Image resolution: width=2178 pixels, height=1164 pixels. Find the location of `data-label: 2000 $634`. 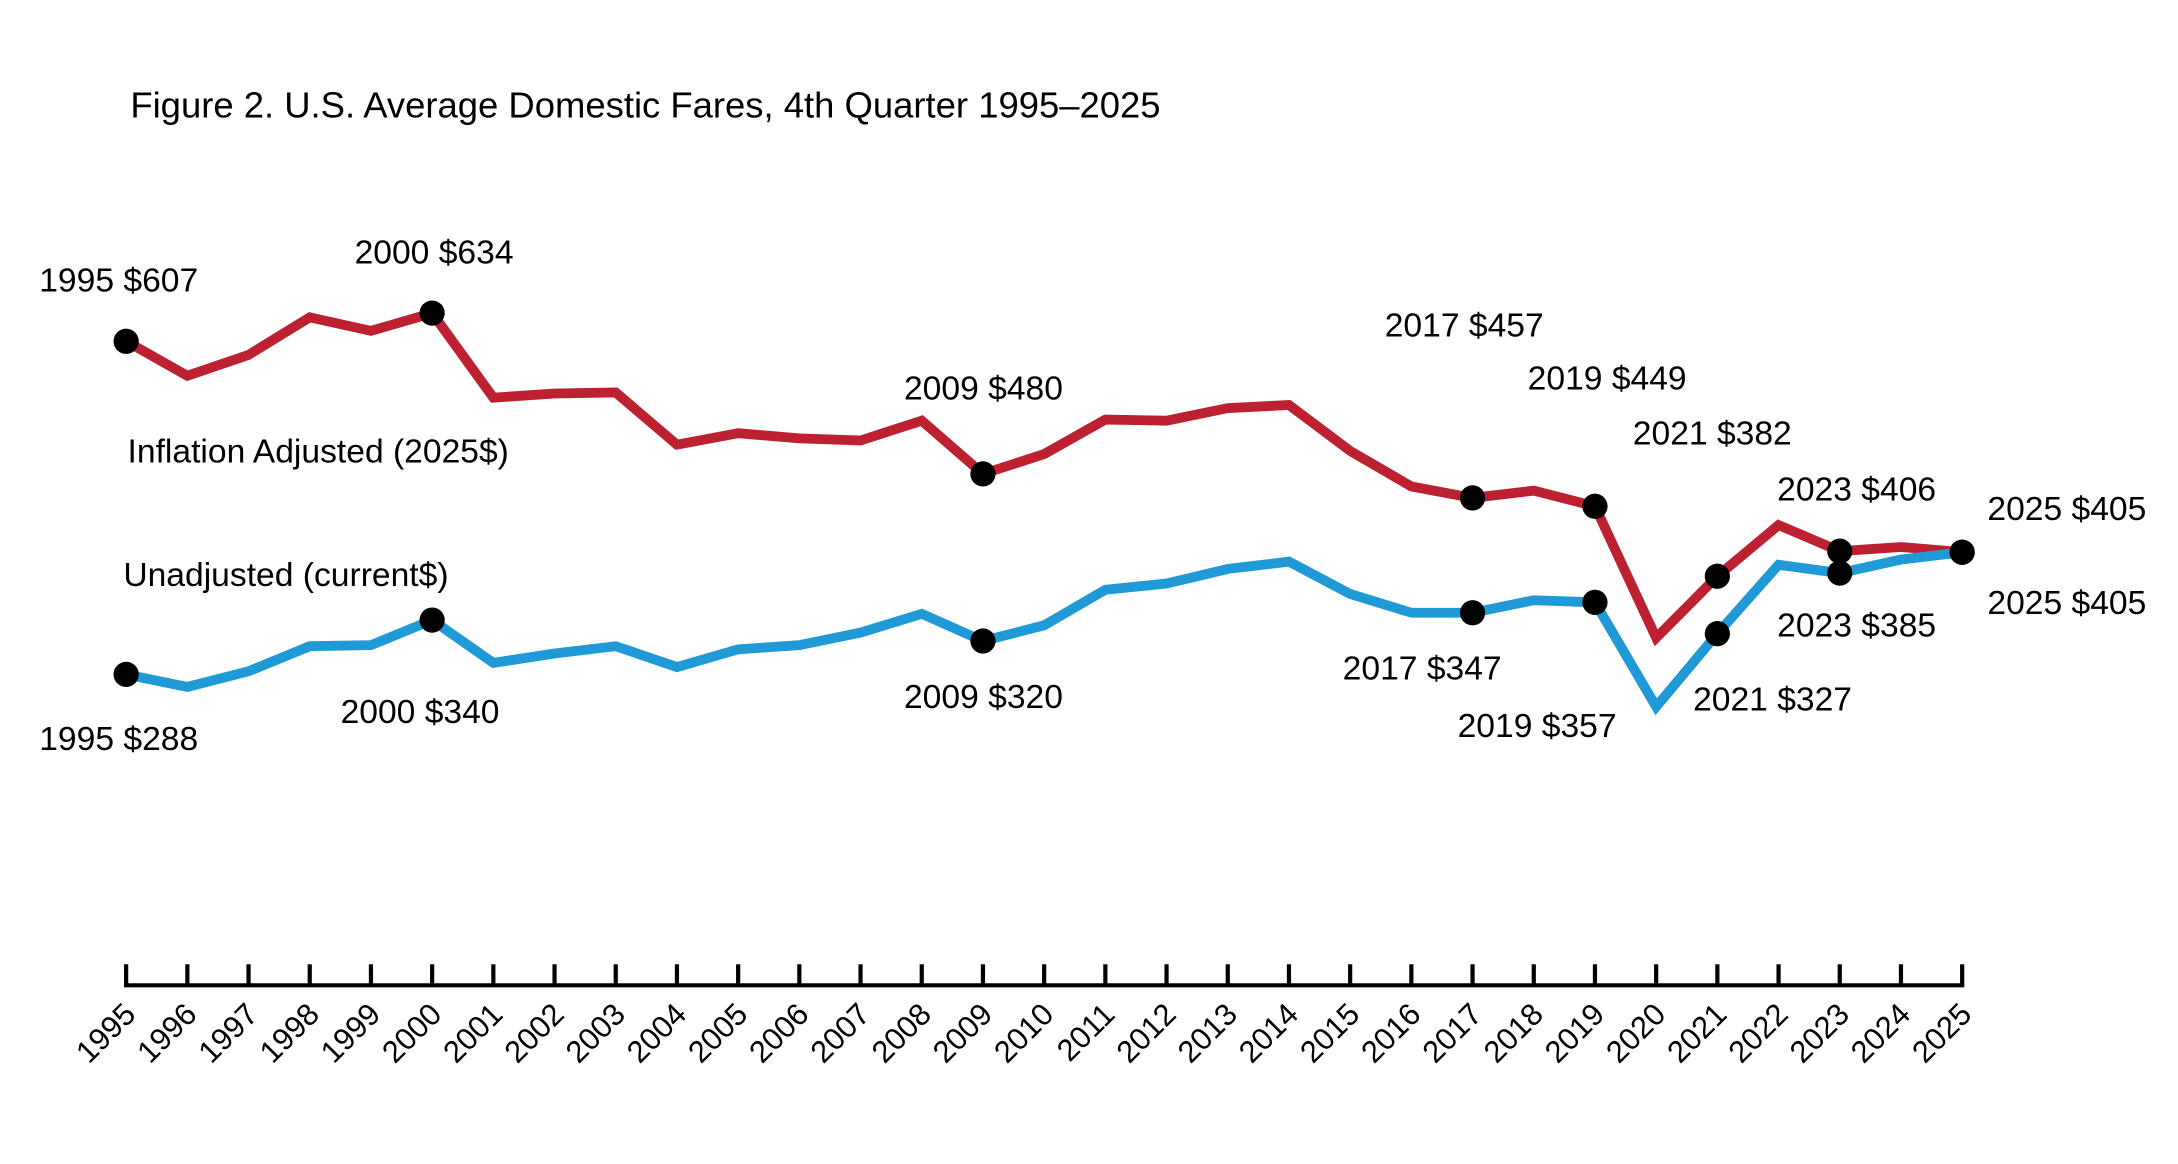

data-label: 2000 $634 is located at coordinates (434, 252).